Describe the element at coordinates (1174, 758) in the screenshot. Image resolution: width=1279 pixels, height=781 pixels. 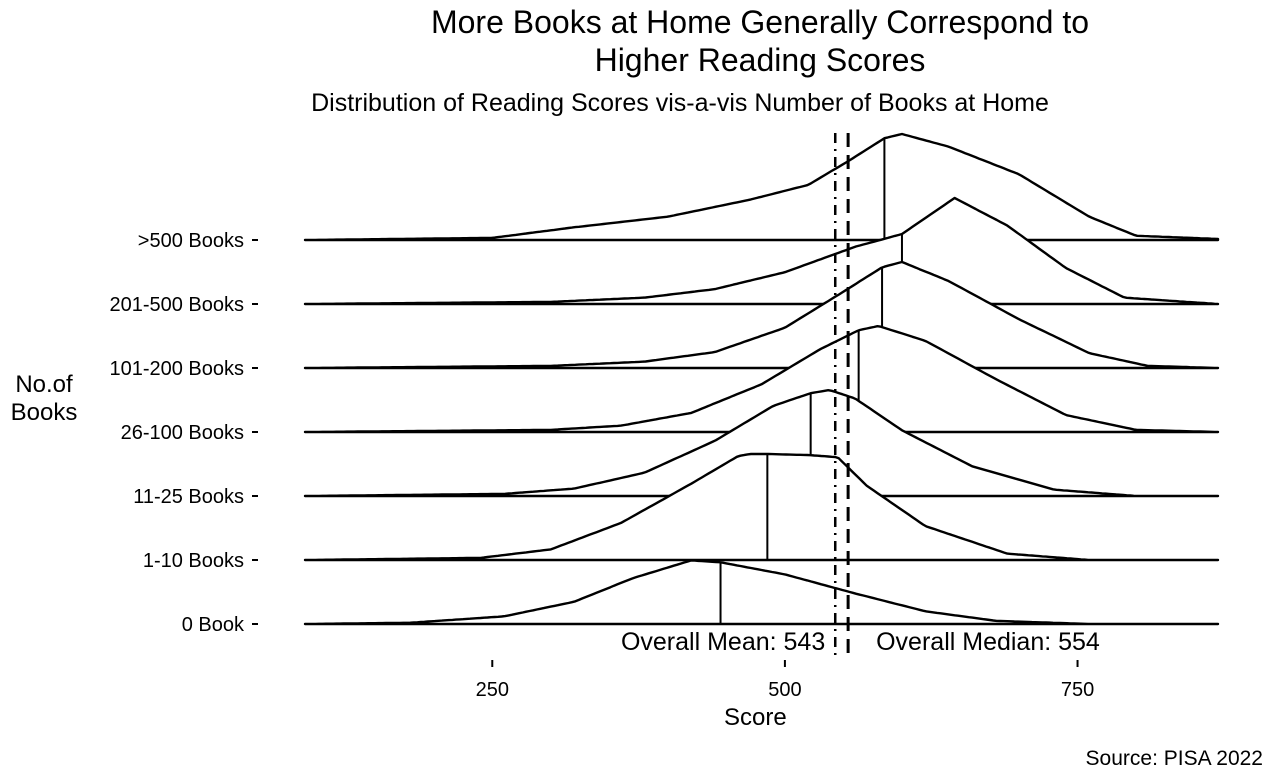
I see `source-note: Source: PISA 2022` at that location.